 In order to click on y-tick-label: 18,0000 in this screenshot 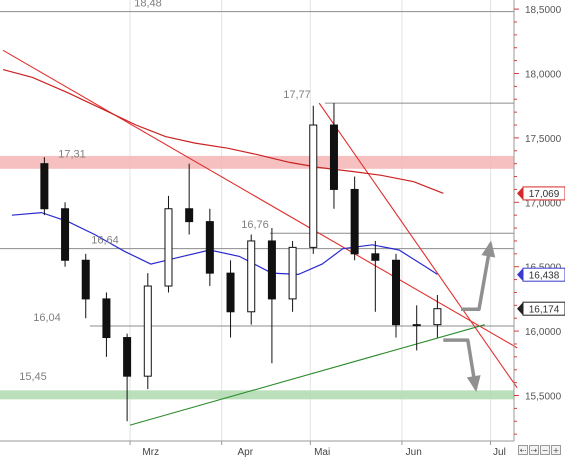, I will do `click(543, 75)`.